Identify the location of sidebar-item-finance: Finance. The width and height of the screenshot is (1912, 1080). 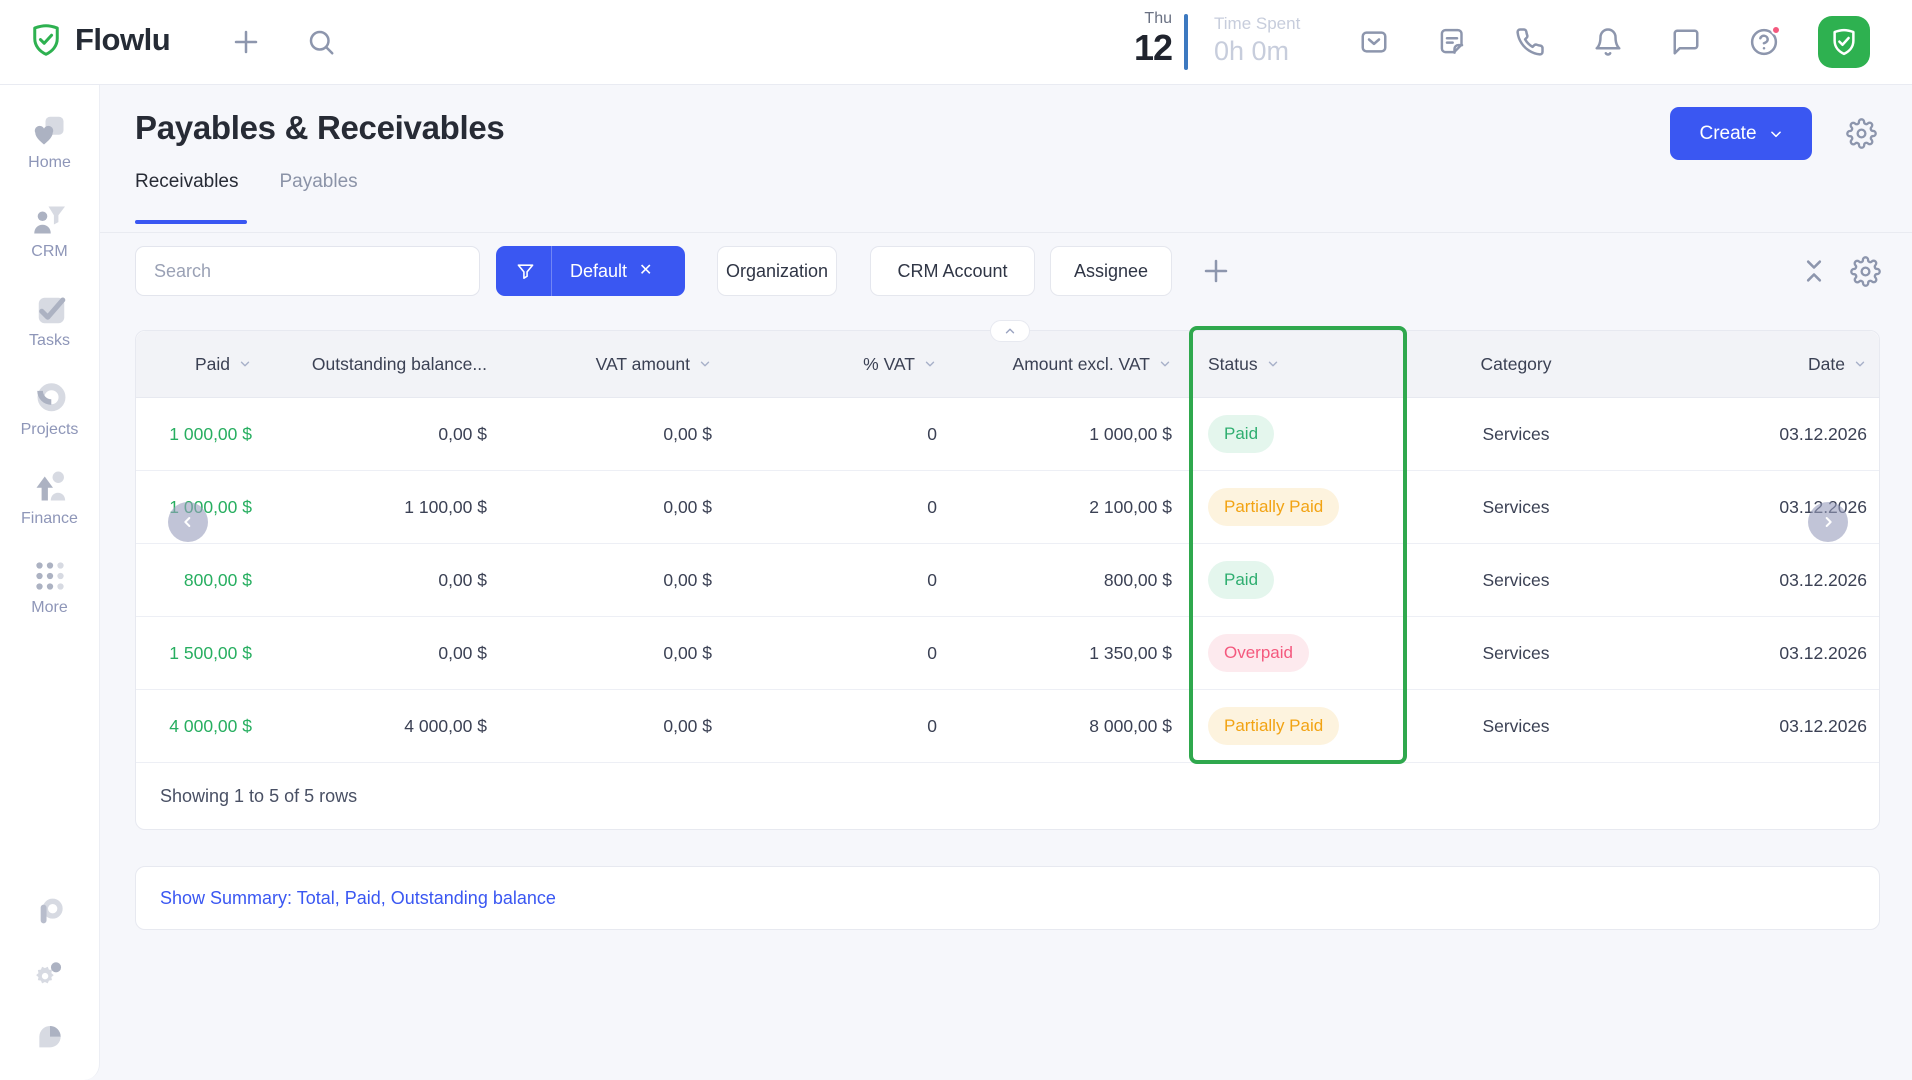
(50, 498).